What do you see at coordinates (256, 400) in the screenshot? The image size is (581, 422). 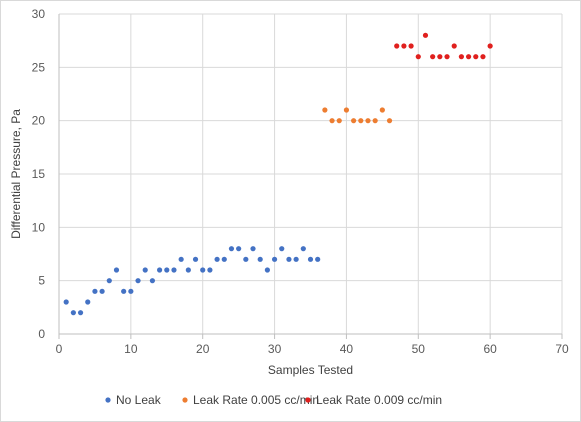 I see `legend-entry-label: Leak Rate 0.005 cc/min` at bounding box center [256, 400].